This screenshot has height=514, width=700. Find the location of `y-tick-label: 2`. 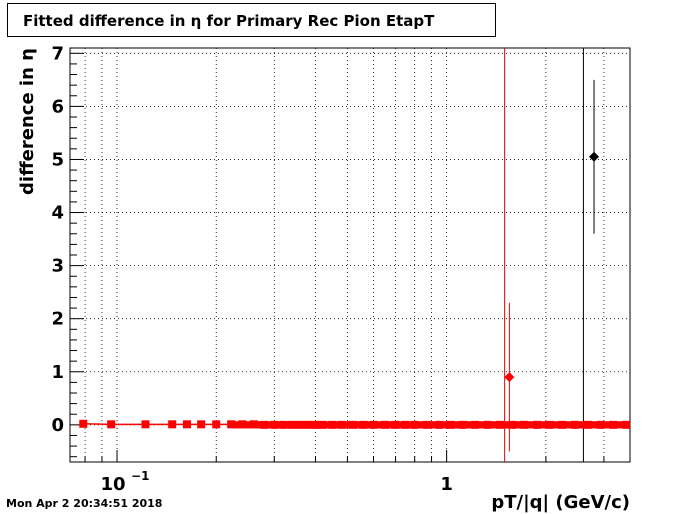

y-tick-label: 2 is located at coordinates (57, 319).